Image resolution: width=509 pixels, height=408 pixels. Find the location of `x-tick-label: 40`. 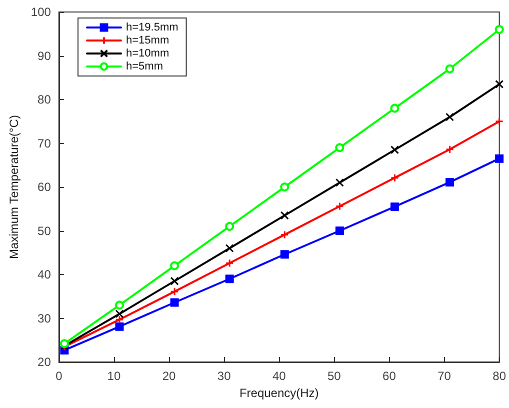

x-tick-label: 40 is located at coordinates (279, 376).